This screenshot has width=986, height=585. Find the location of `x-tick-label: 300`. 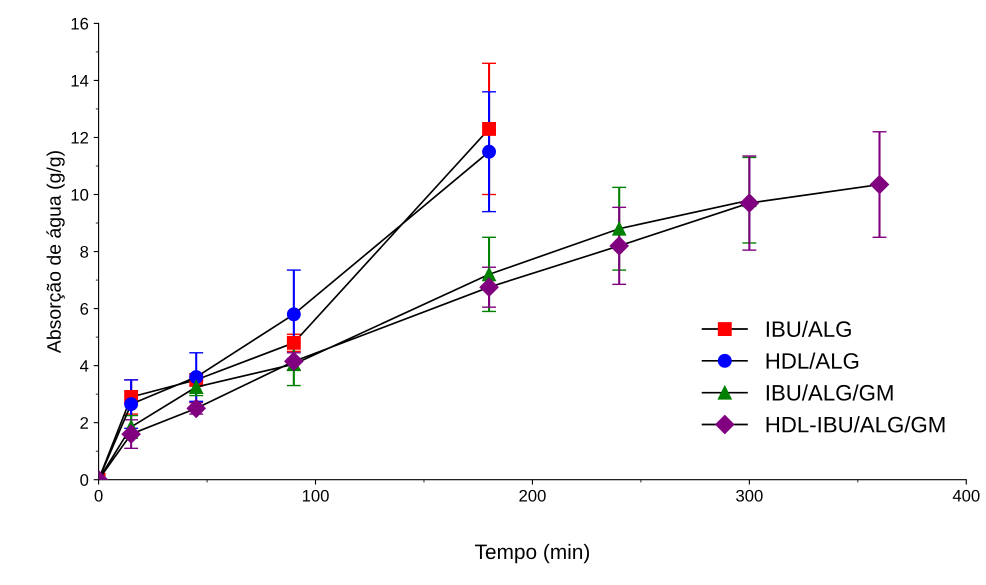

x-tick-label: 300 is located at coordinates (749, 496).